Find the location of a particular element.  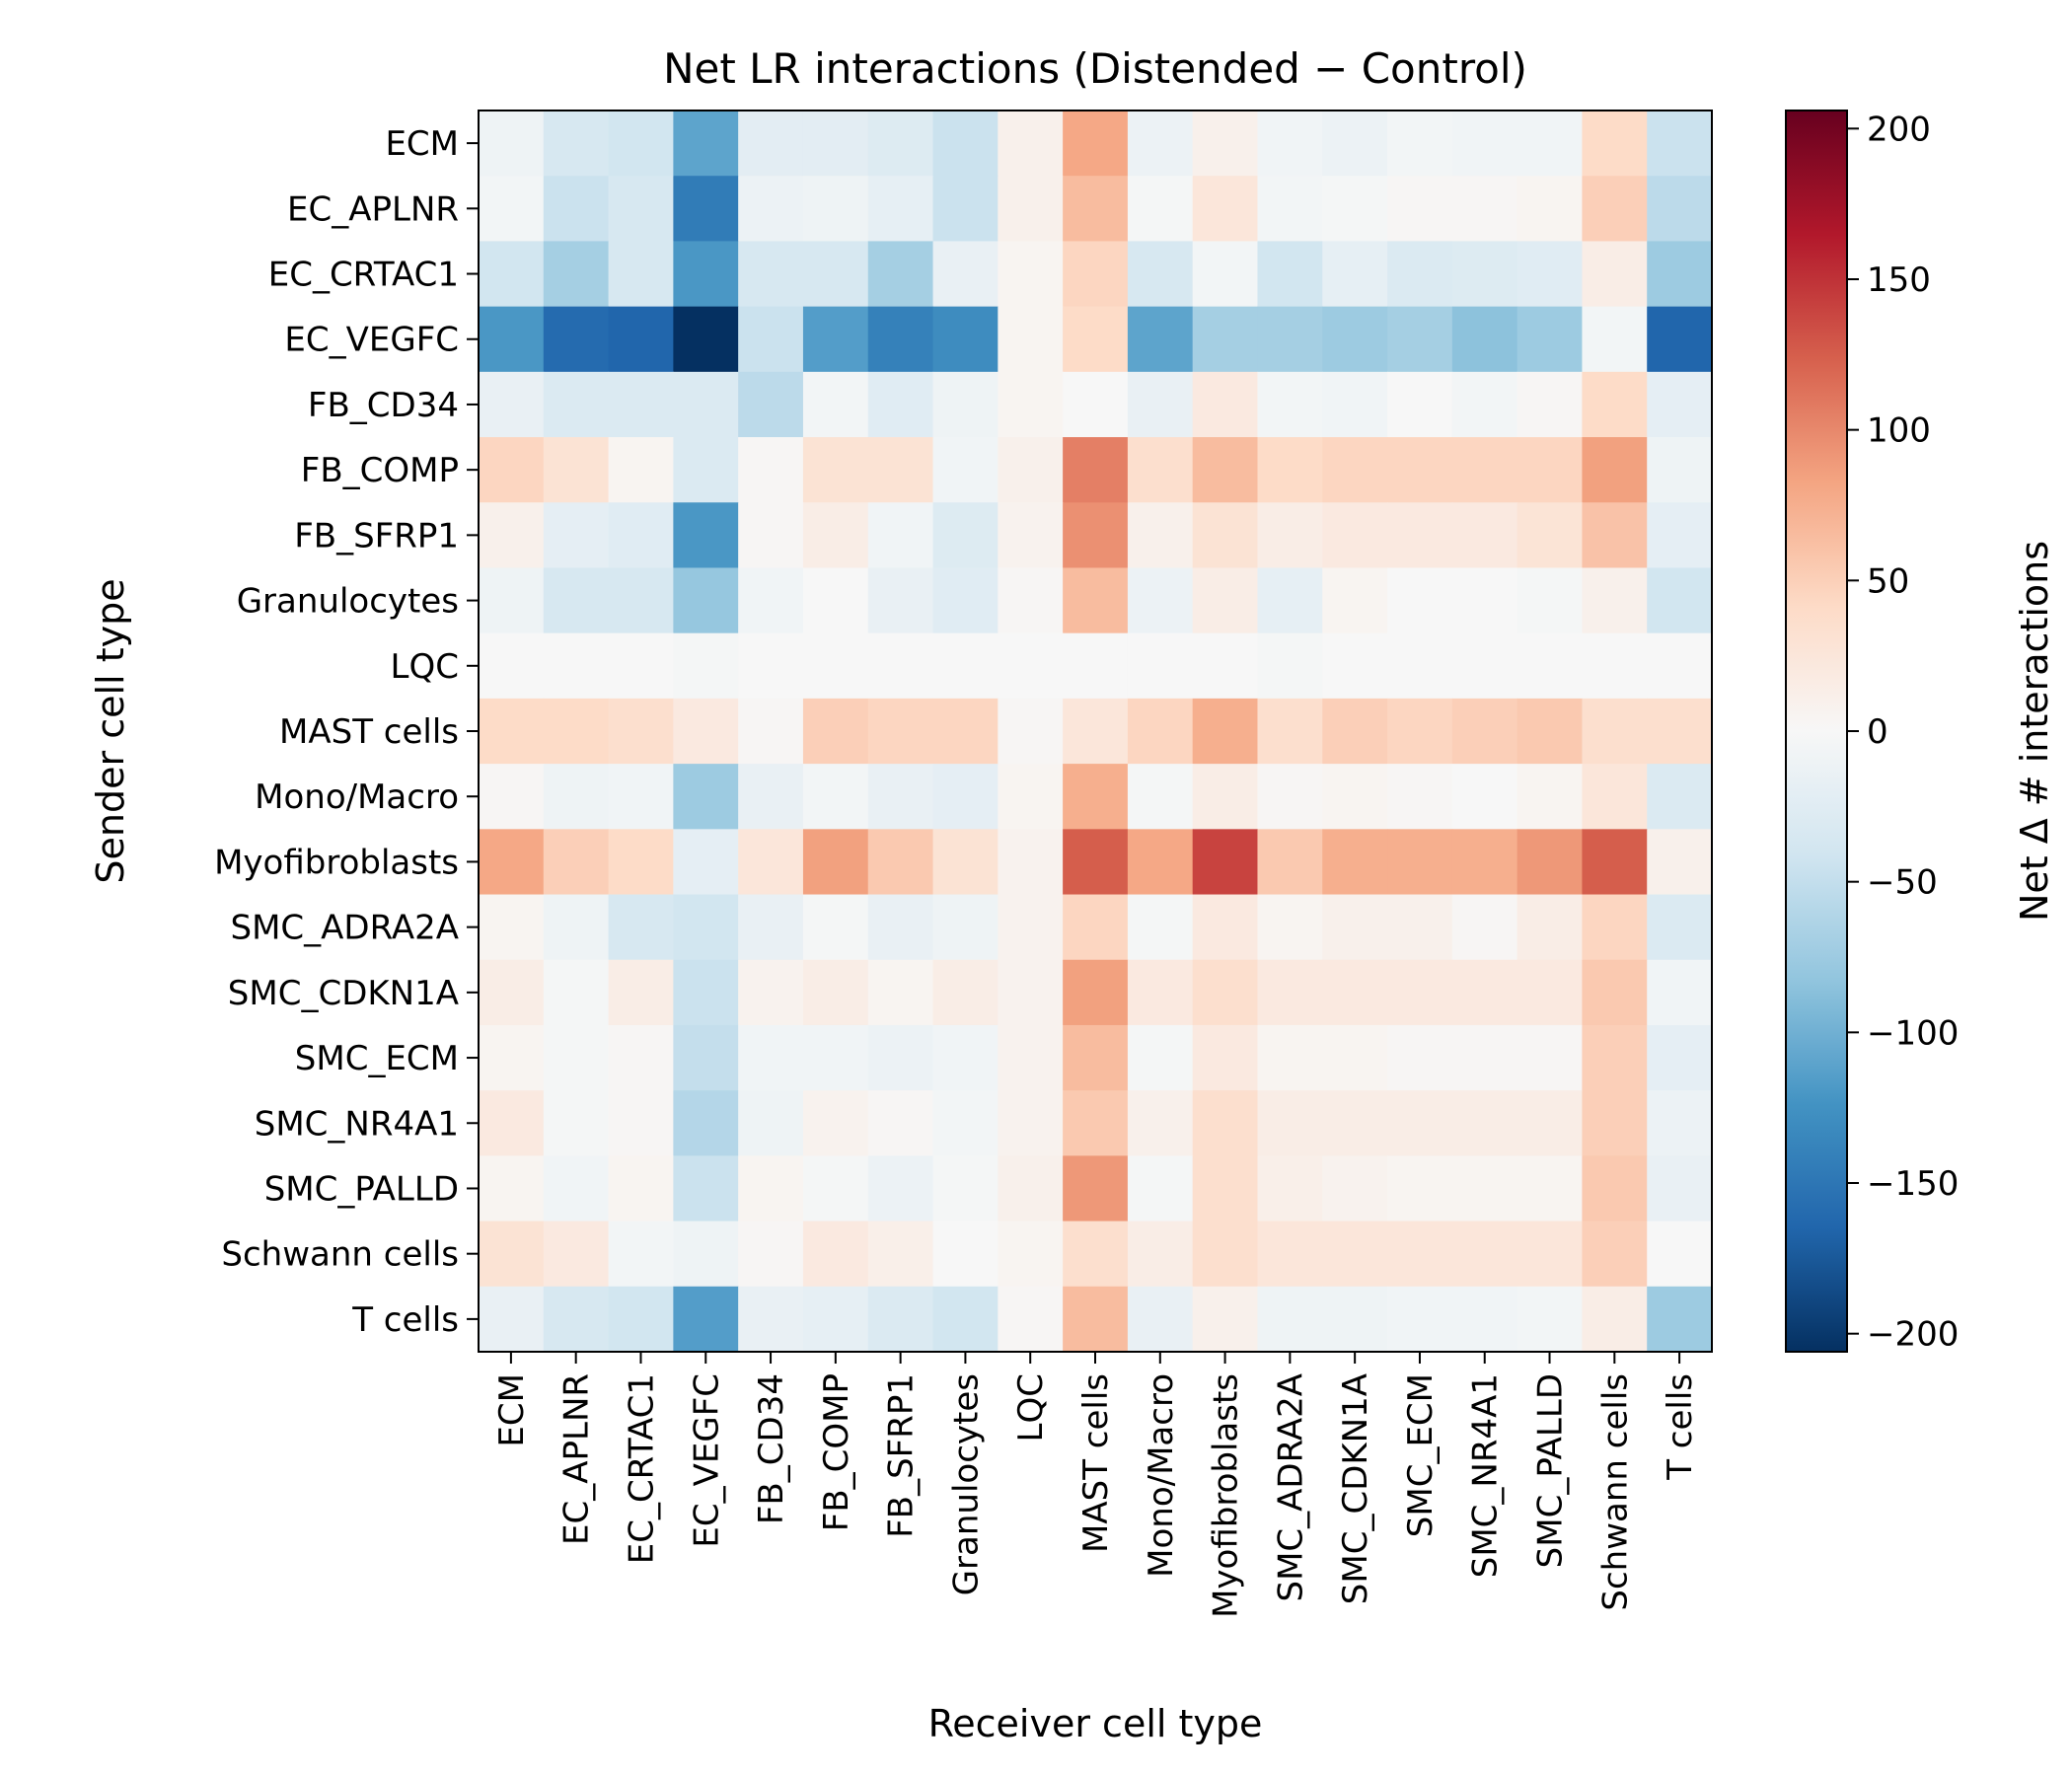

colorbar-label: Net Δ # interactions is located at coordinates (2035, 732).